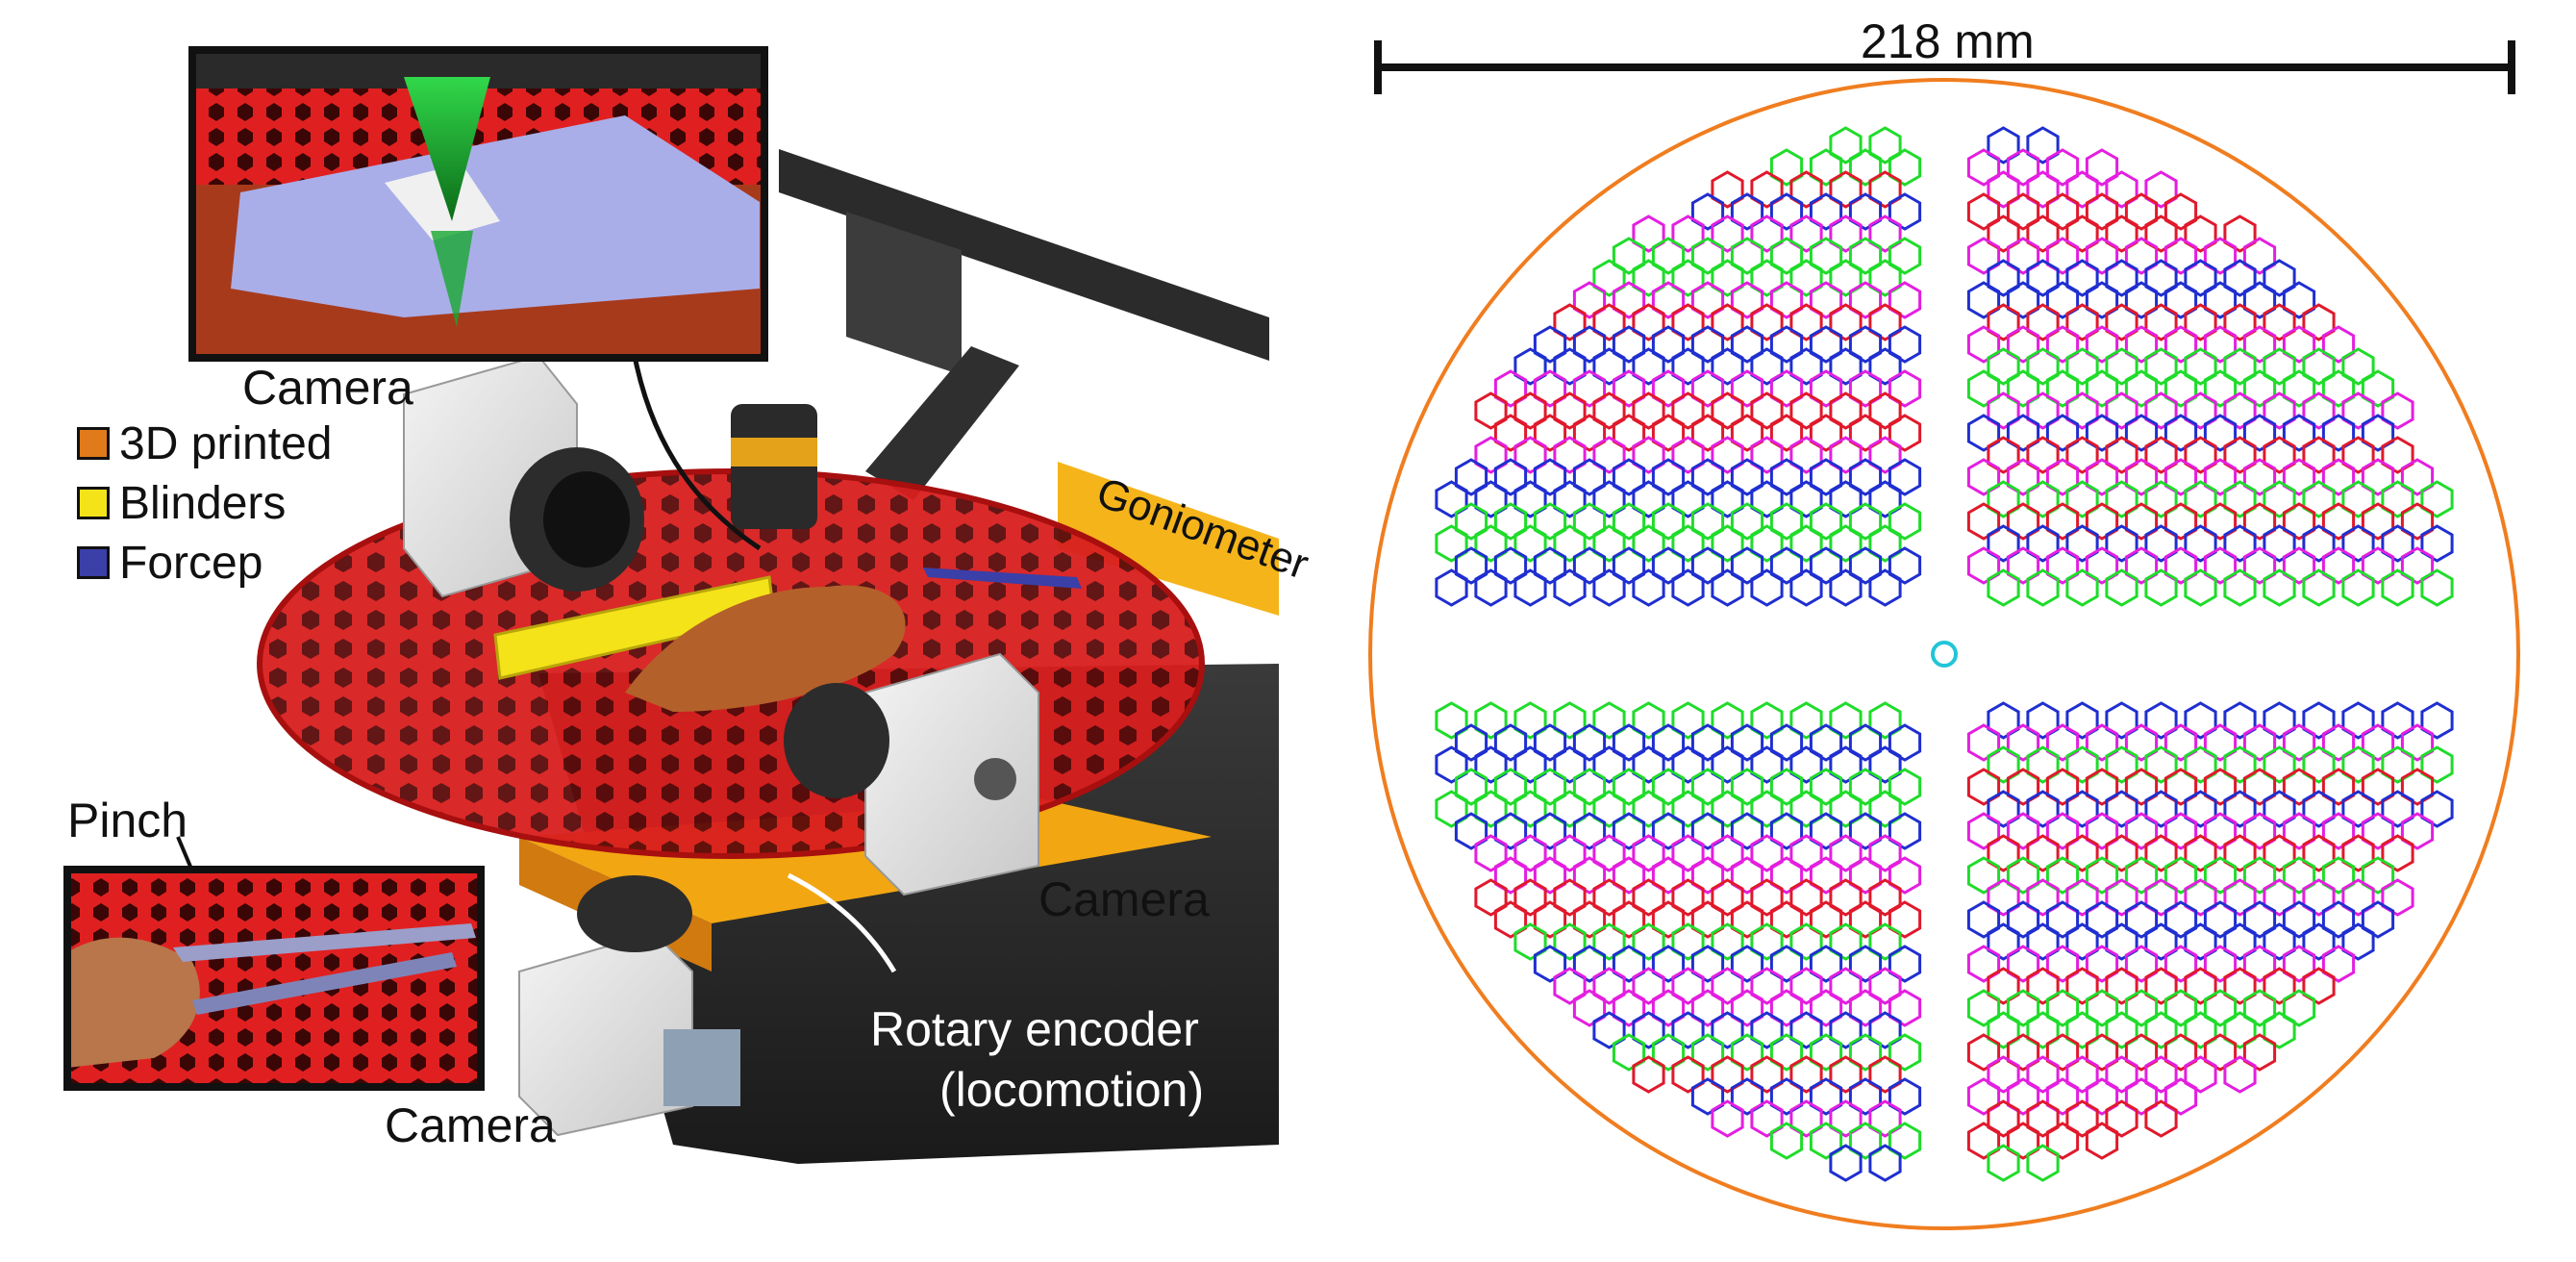 The image size is (2576, 1262). What do you see at coordinates (274, 978) in the screenshot?
I see `inset-pinch` at bounding box center [274, 978].